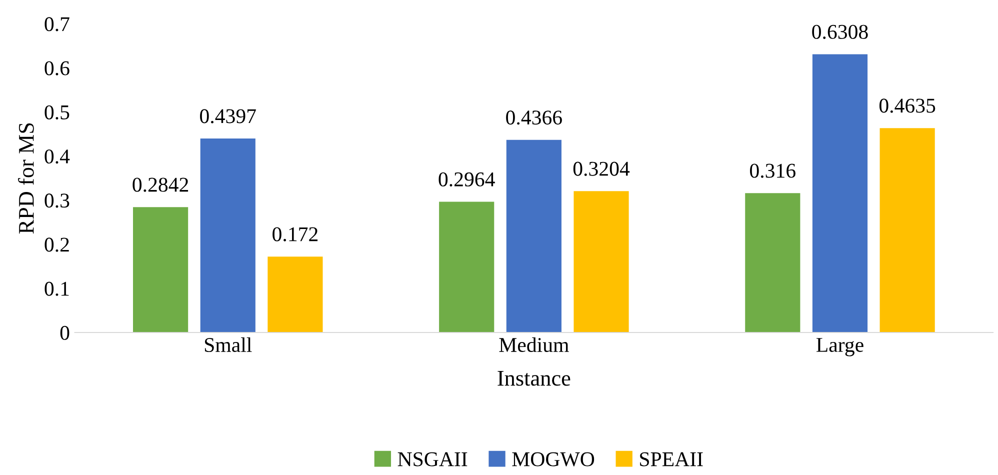 The width and height of the screenshot is (998, 475). I want to click on legend-label: MOGWO, so click(553, 459).